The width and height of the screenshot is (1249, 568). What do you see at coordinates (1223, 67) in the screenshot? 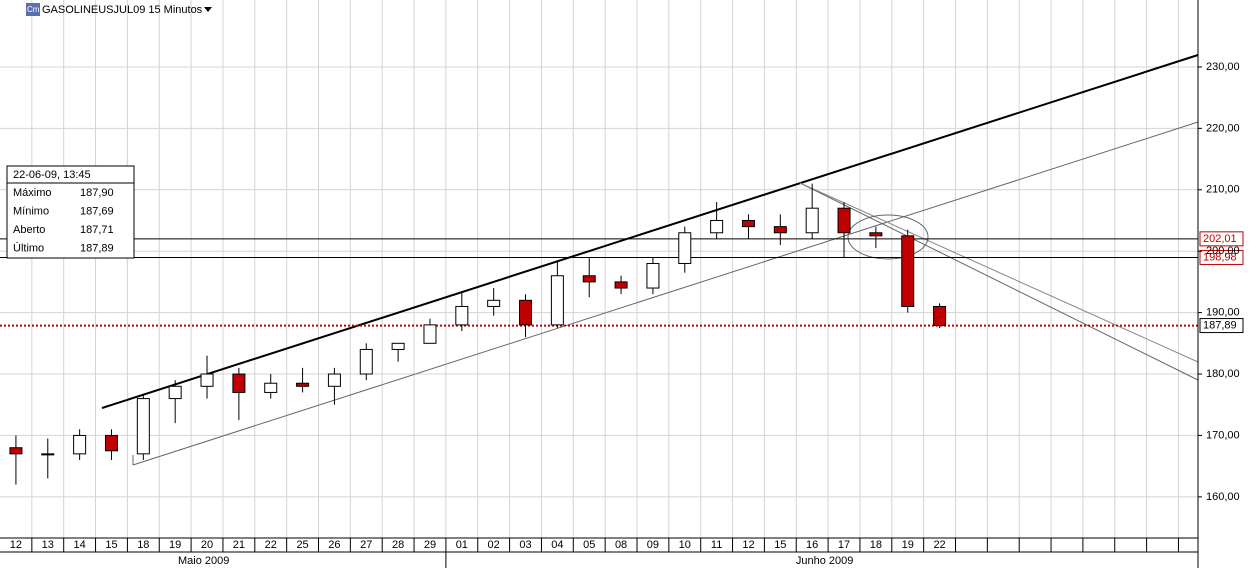
I see `y-tick-label: 230,00` at bounding box center [1223, 67].